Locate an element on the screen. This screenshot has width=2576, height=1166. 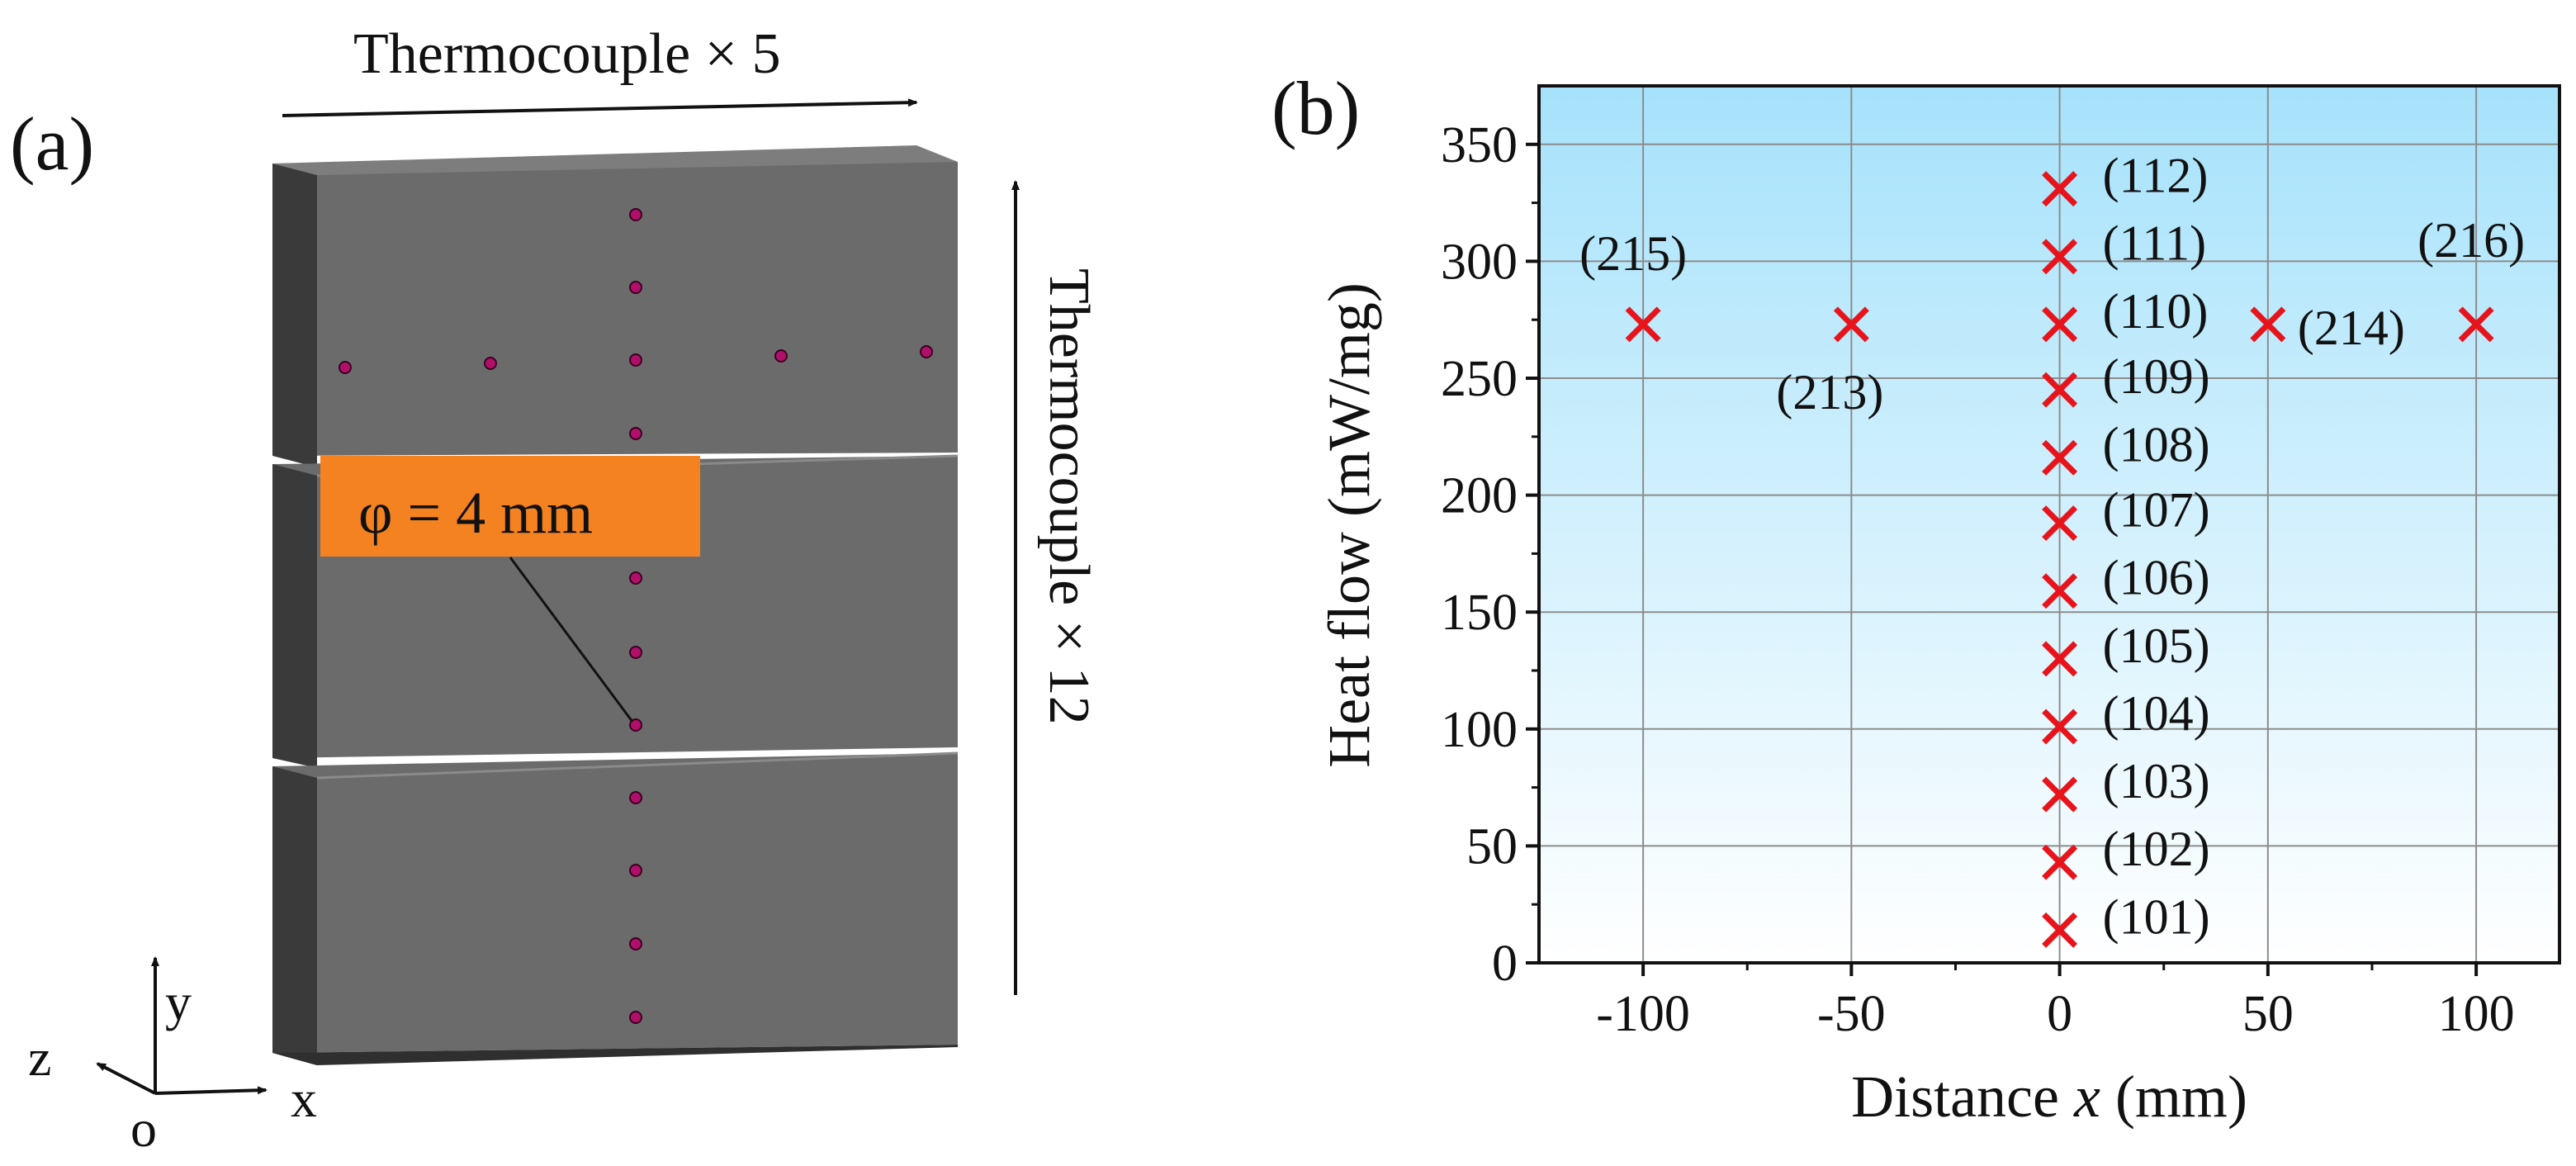
block-top-cap is located at coordinates (615, 160).